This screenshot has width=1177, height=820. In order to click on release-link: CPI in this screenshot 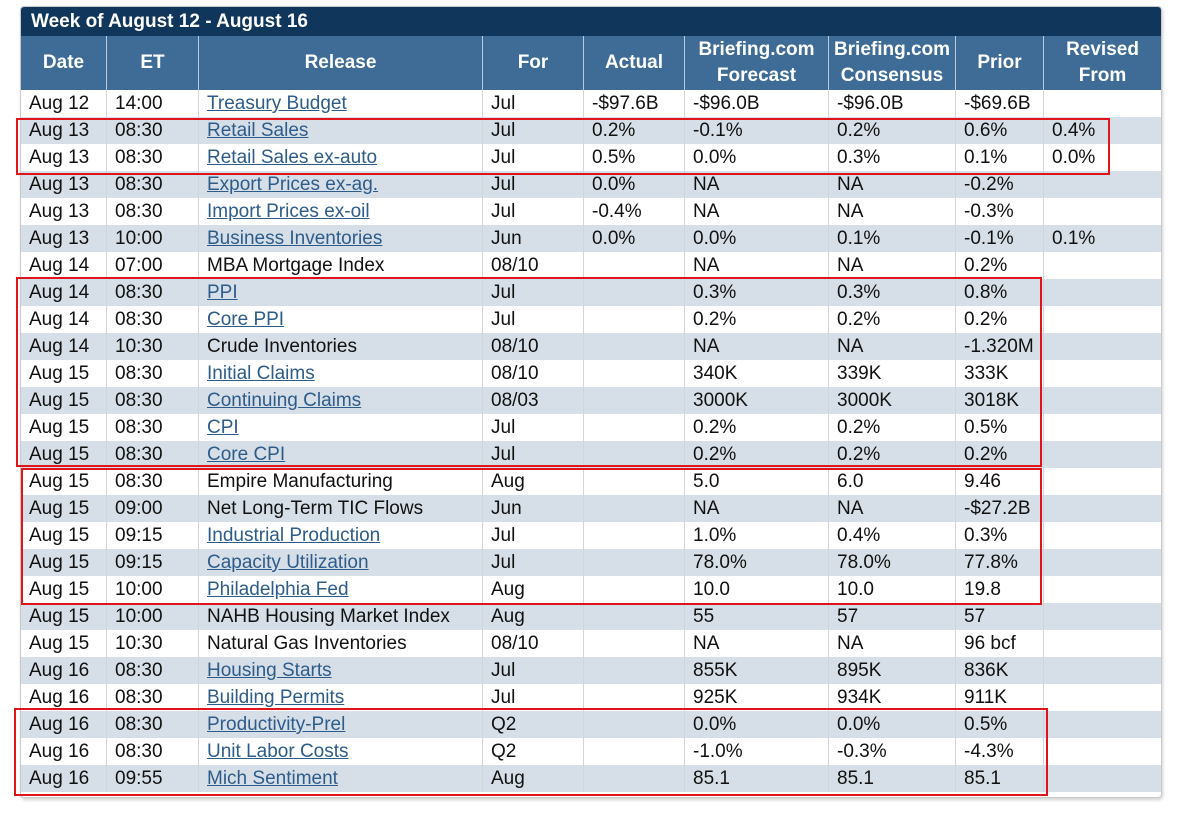, I will do `click(223, 427)`.